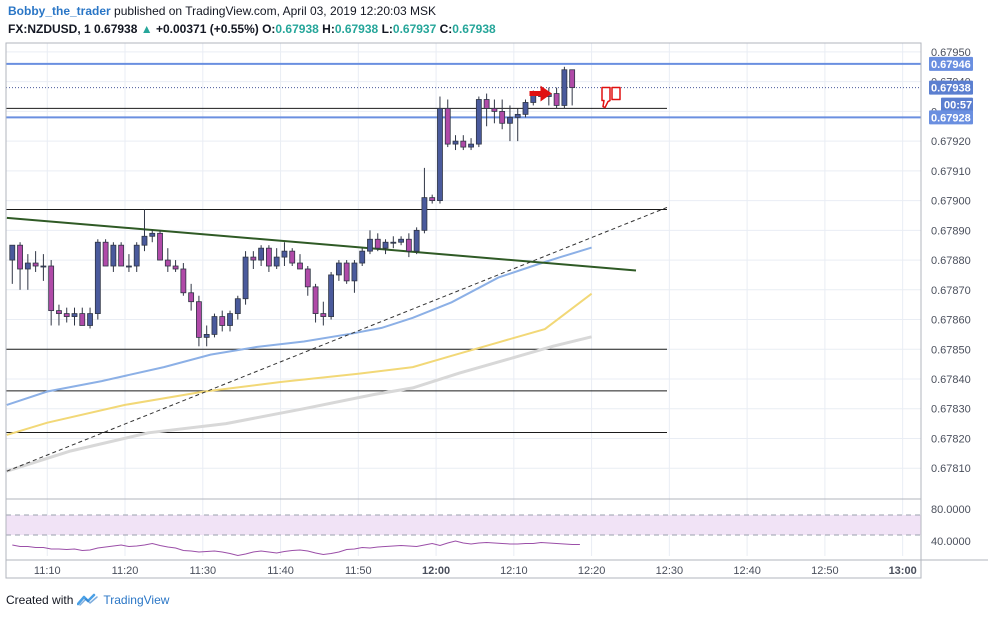  I want to click on countdown-label: 00:57, so click(957, 104).